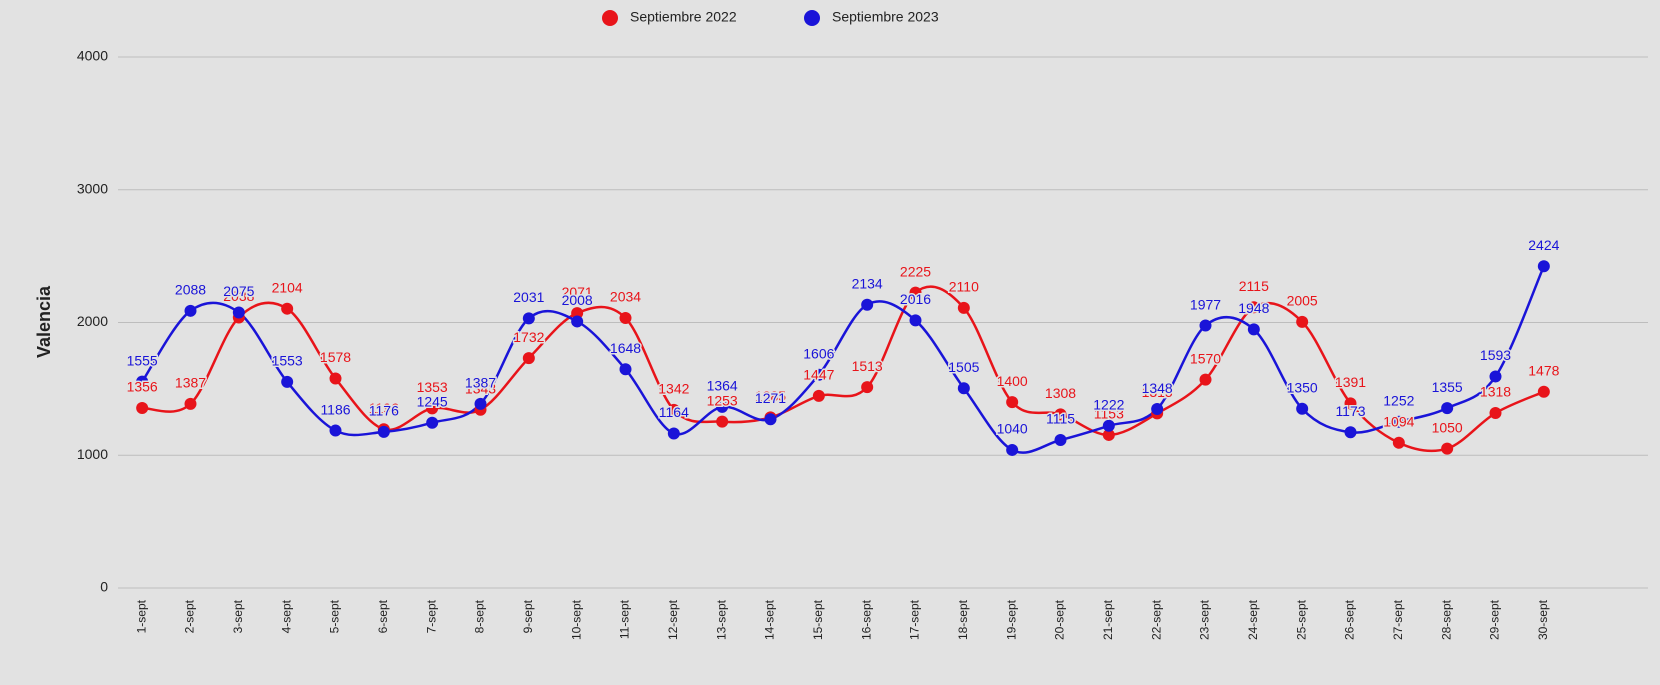  What do you see at coordinates (1447, 427) in the screenshot?
I see `data-label: 1050` at bounding box center [1447, 427].